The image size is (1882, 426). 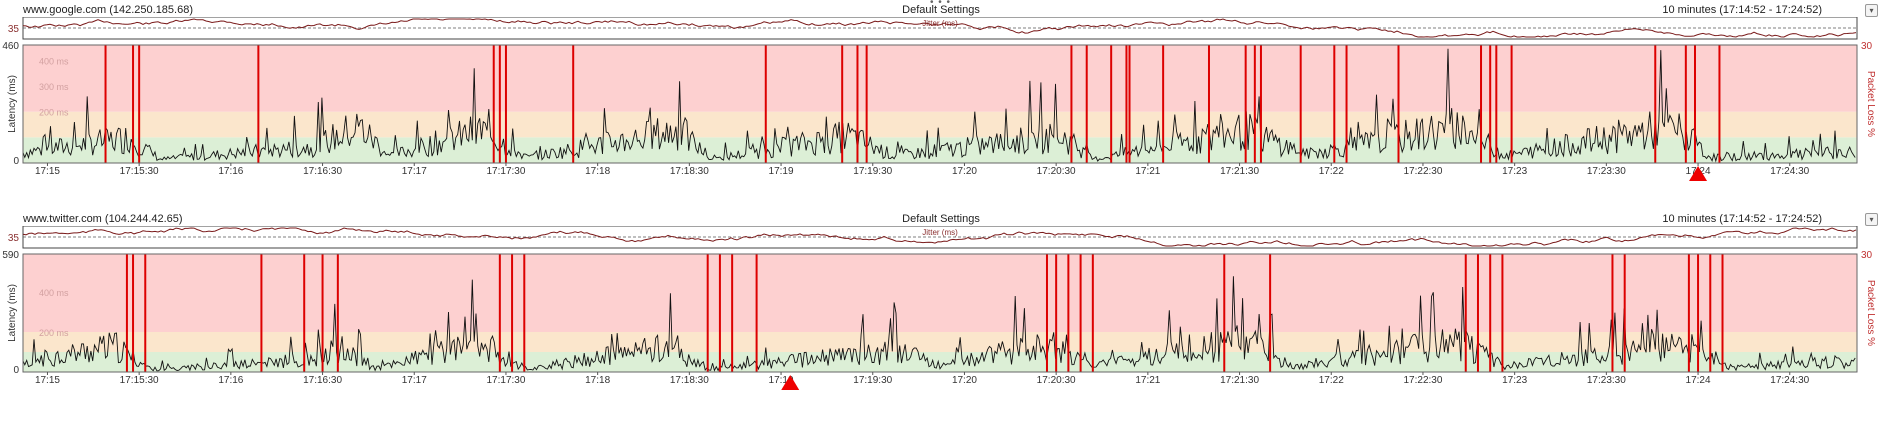 What do you see at coordinates (10, 46) in the screenshot?
I see `y-tick-label-max: 460` at bounding box center [10, 46].